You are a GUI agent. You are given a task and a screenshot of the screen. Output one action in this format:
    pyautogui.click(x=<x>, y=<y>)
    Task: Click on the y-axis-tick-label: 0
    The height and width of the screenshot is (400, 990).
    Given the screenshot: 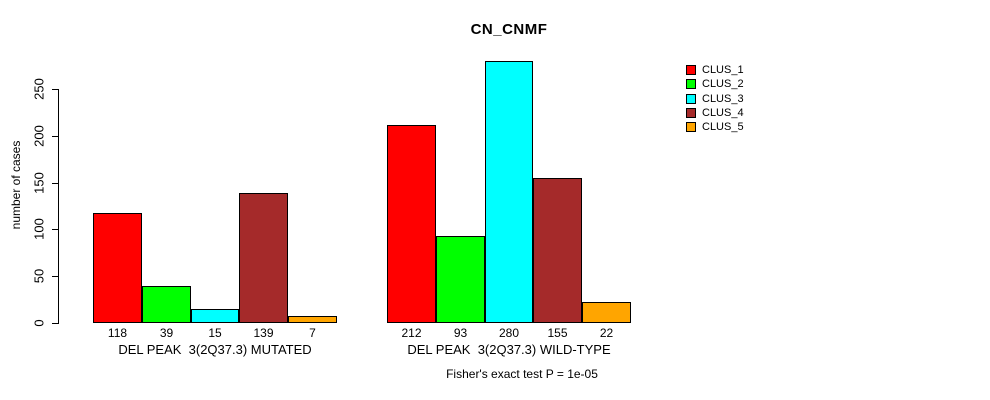 What is the action you would take?
    pyautogui.click(x=39, y=323)
    